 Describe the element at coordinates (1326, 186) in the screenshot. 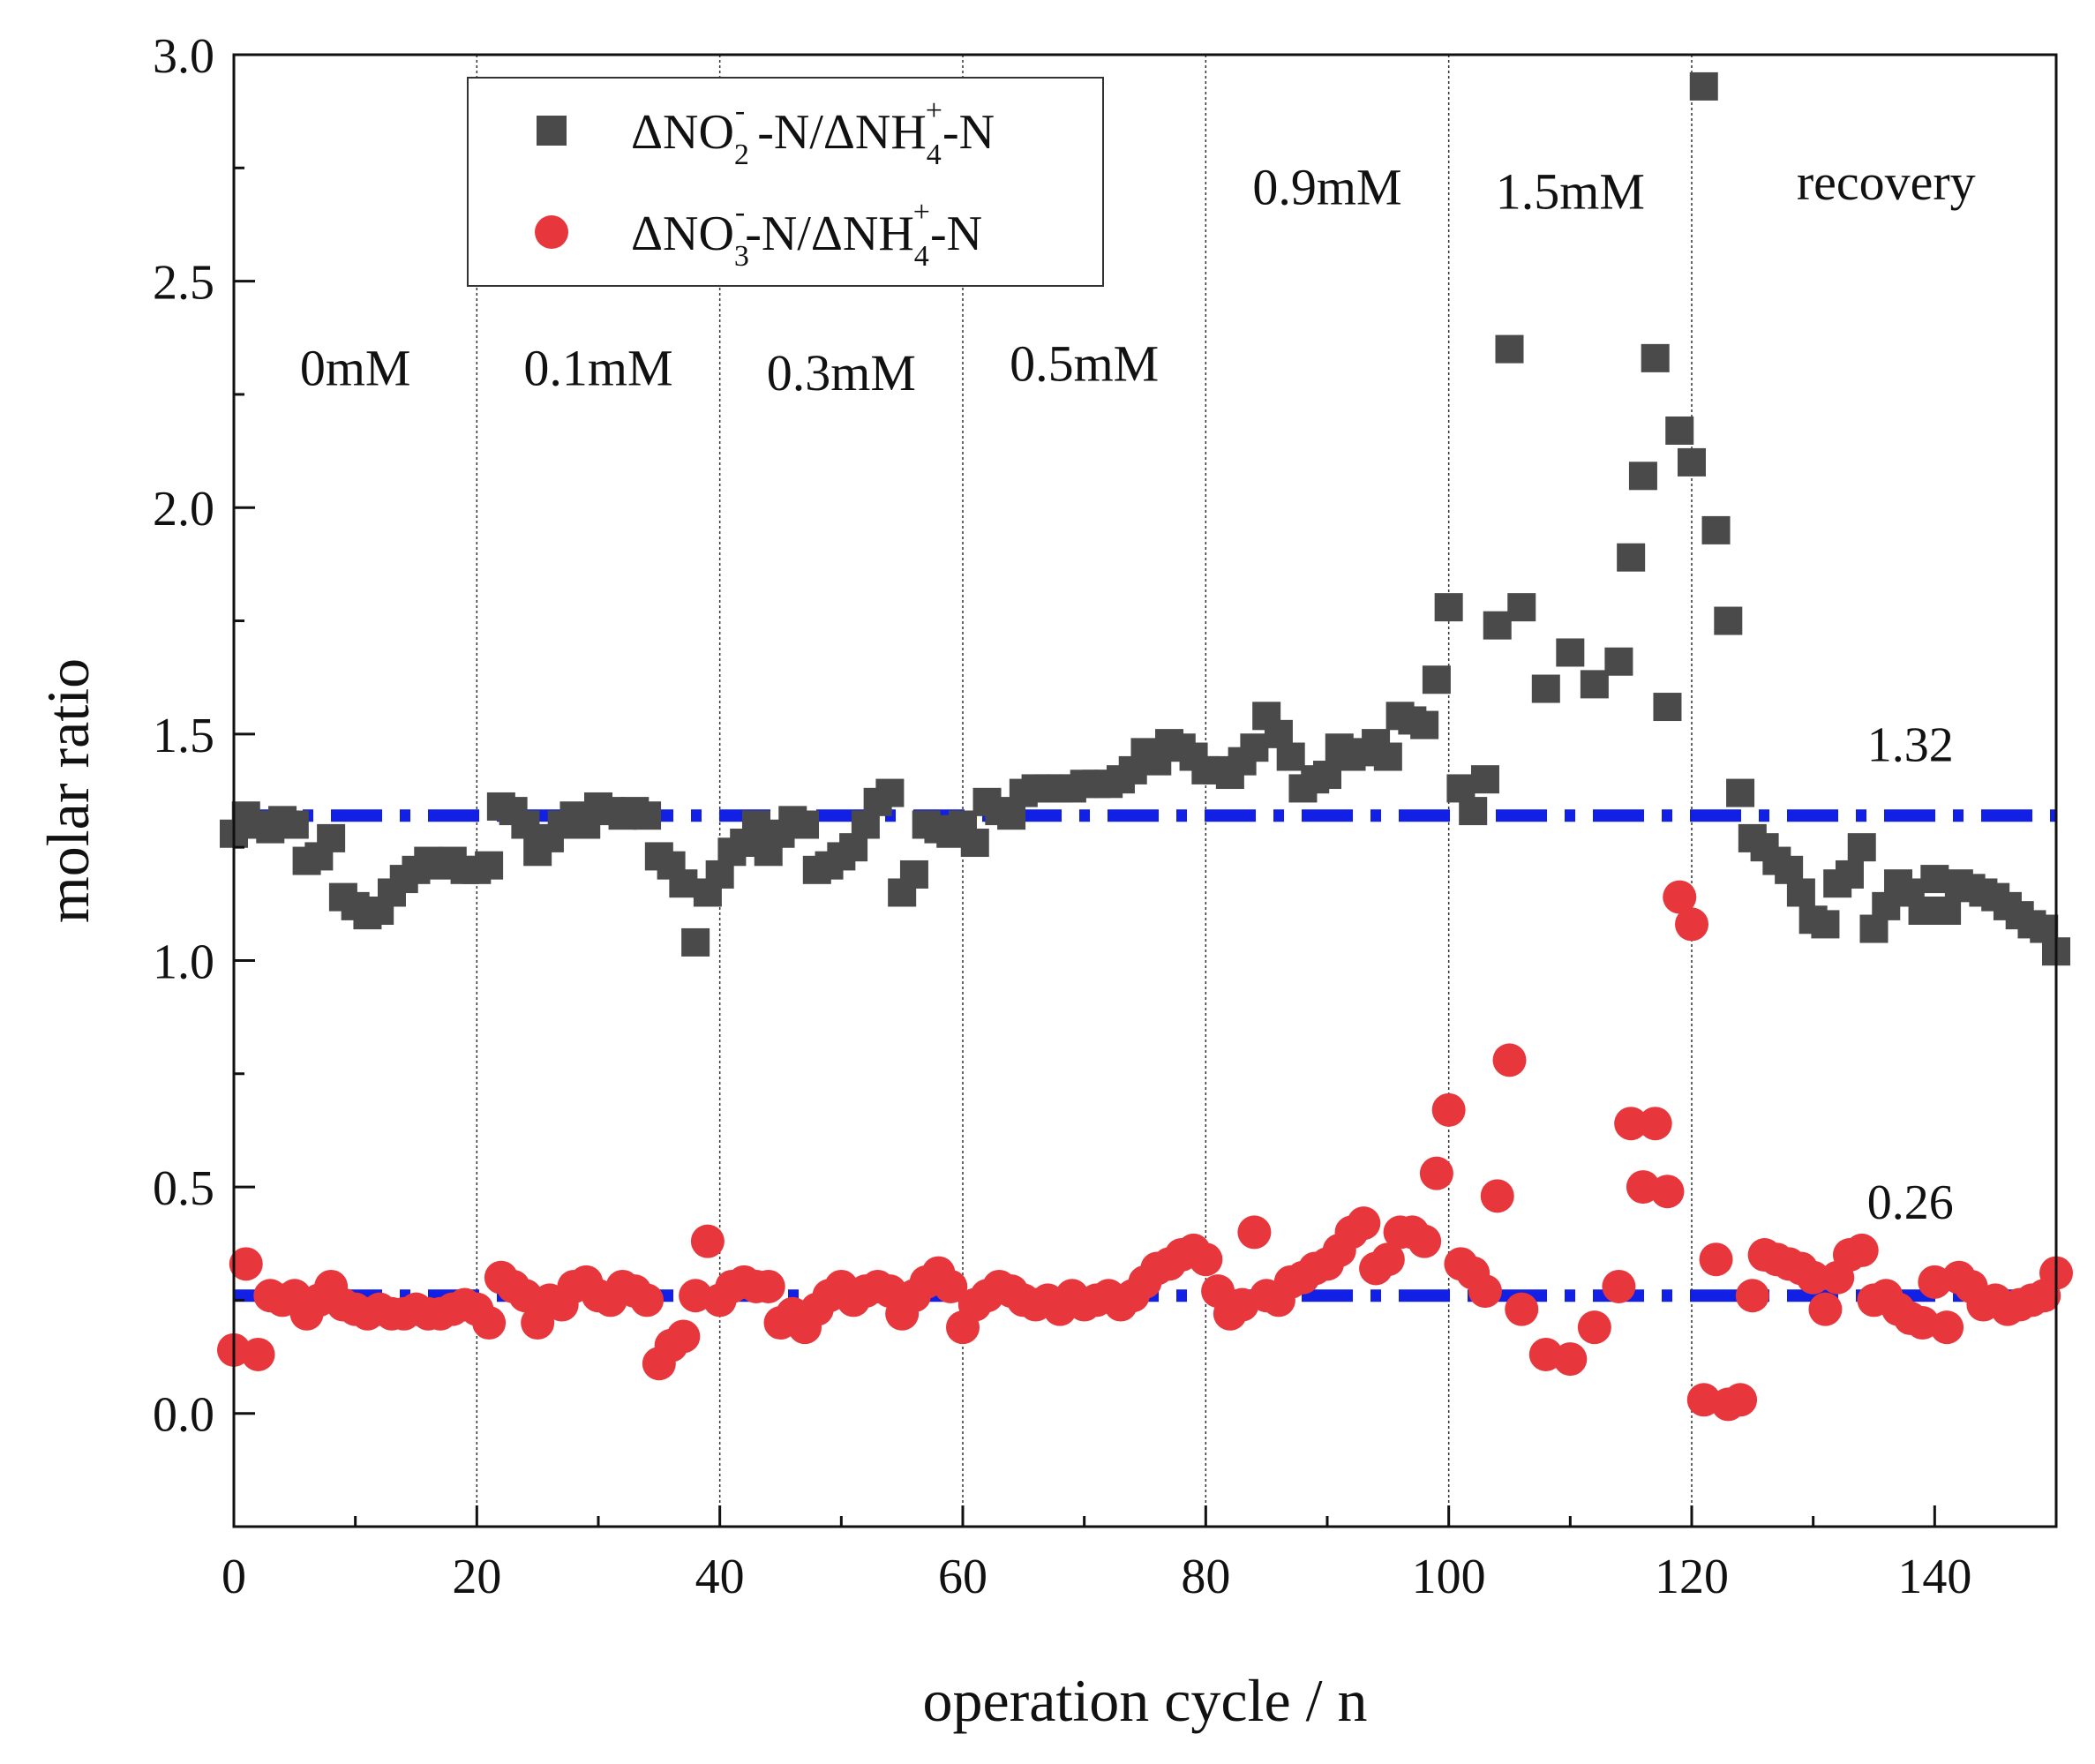

I see `phase-label: 0.9mM` at that location.